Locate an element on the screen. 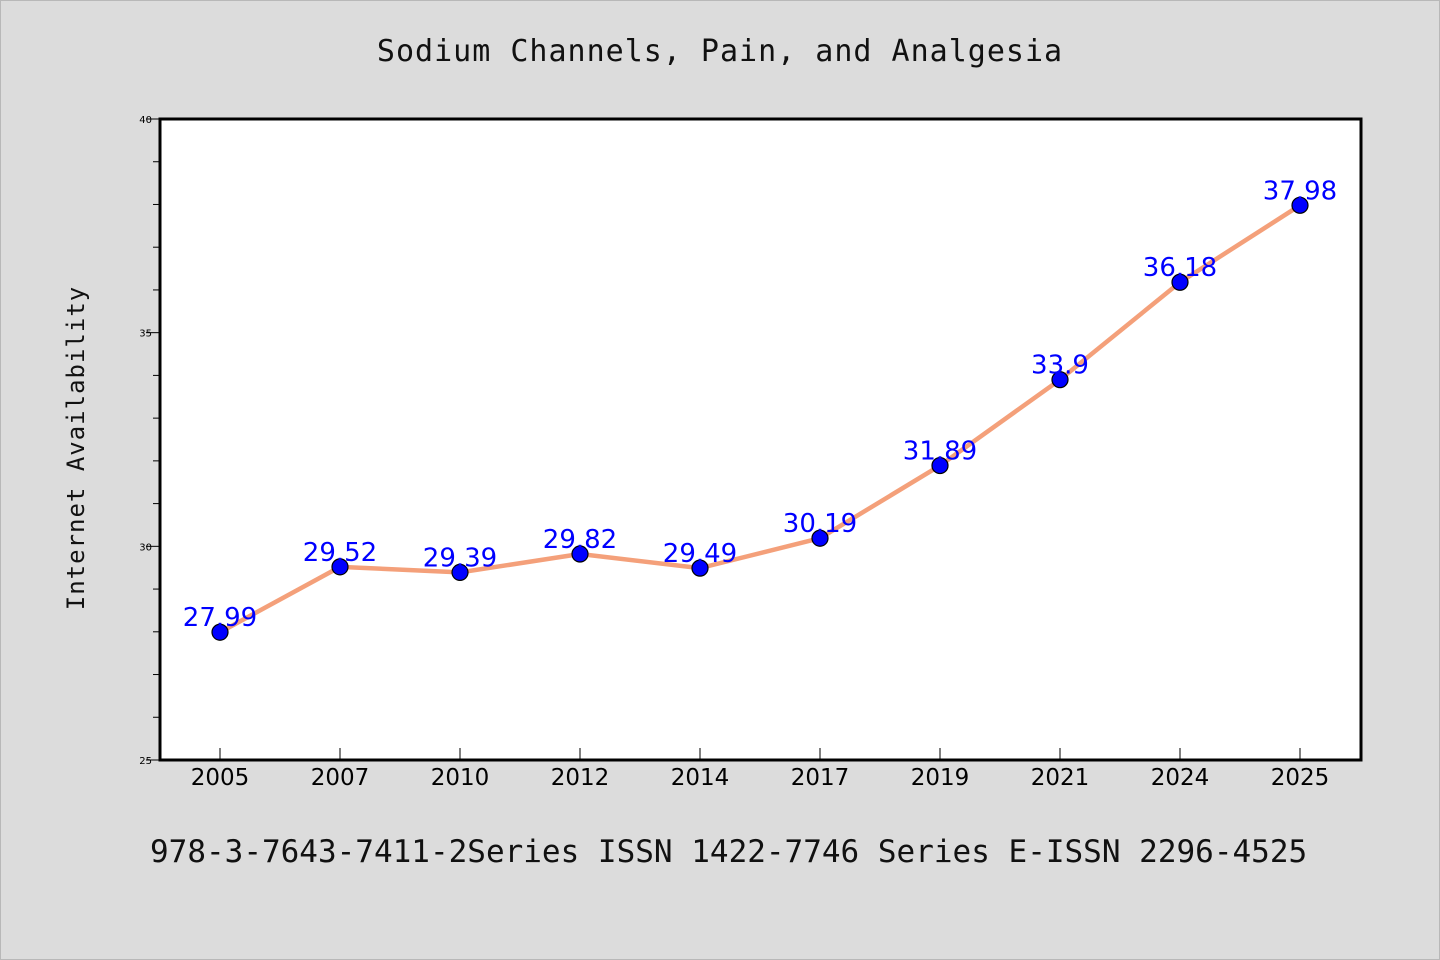 The image size is (1440, 960). y-tick-label: 25 is located at coordinates (145, 761).